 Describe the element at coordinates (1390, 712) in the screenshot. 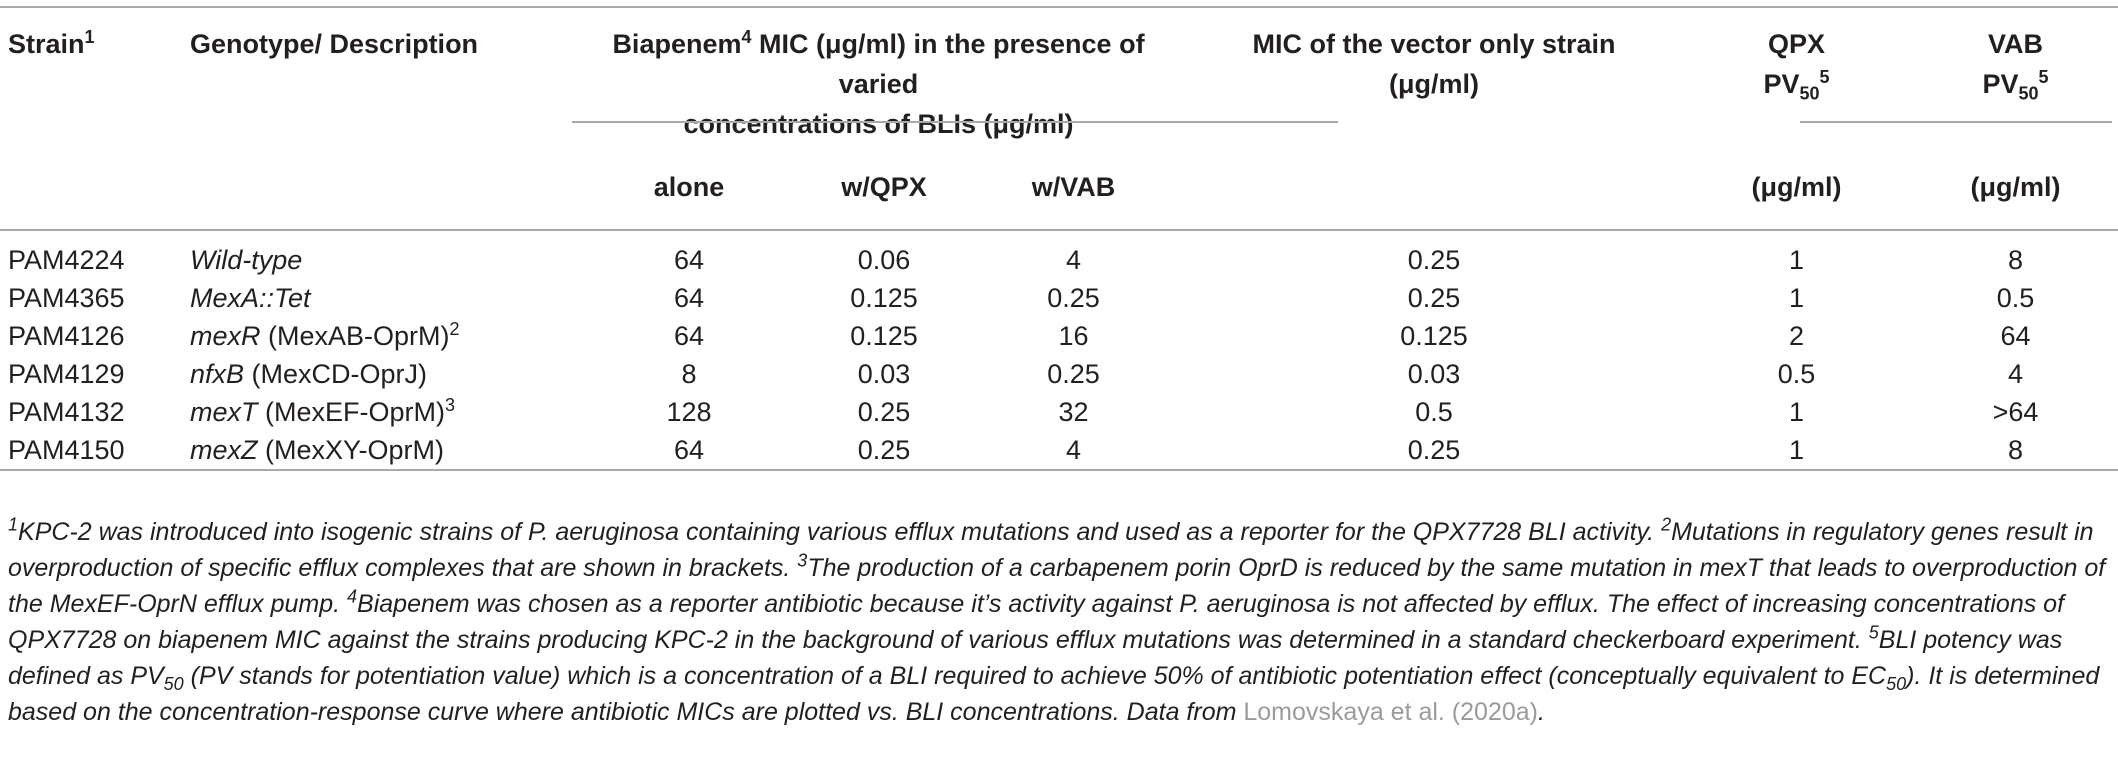

I see `reference-link: Lomovskaya et al. (2020a)` at that location.